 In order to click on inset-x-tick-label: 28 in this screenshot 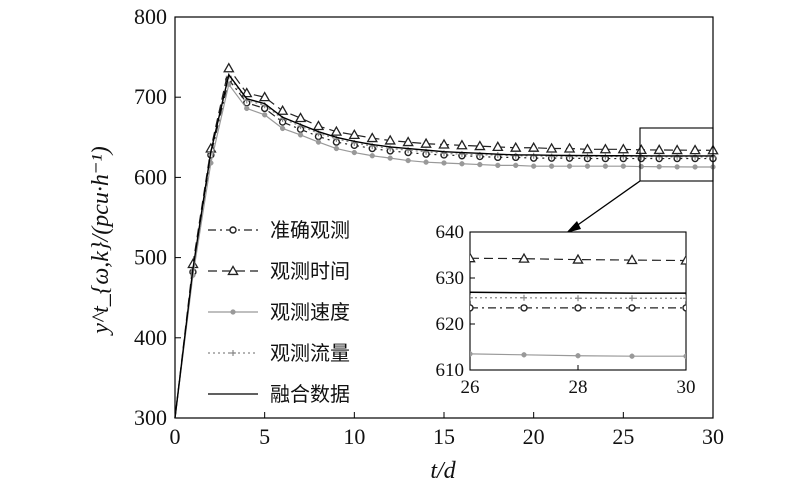, I will do `click(578, 387)`.